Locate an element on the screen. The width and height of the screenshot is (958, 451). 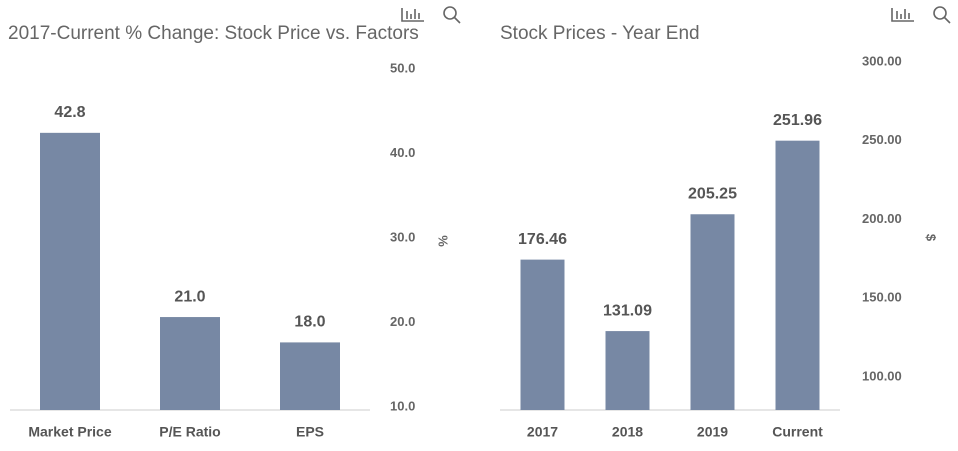
value-label: 18.0 is located at coordinates (309, 322).